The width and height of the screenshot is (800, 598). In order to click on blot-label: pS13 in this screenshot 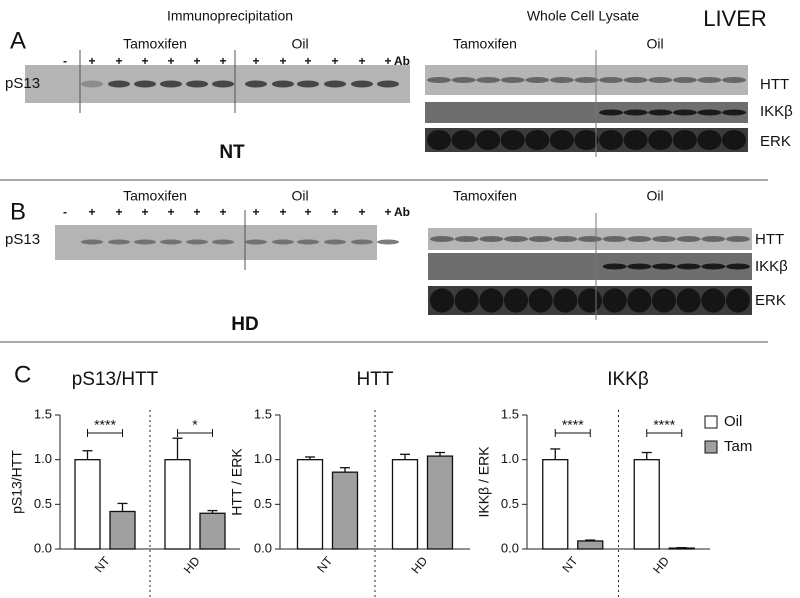, I will do `click(22, 239)`.